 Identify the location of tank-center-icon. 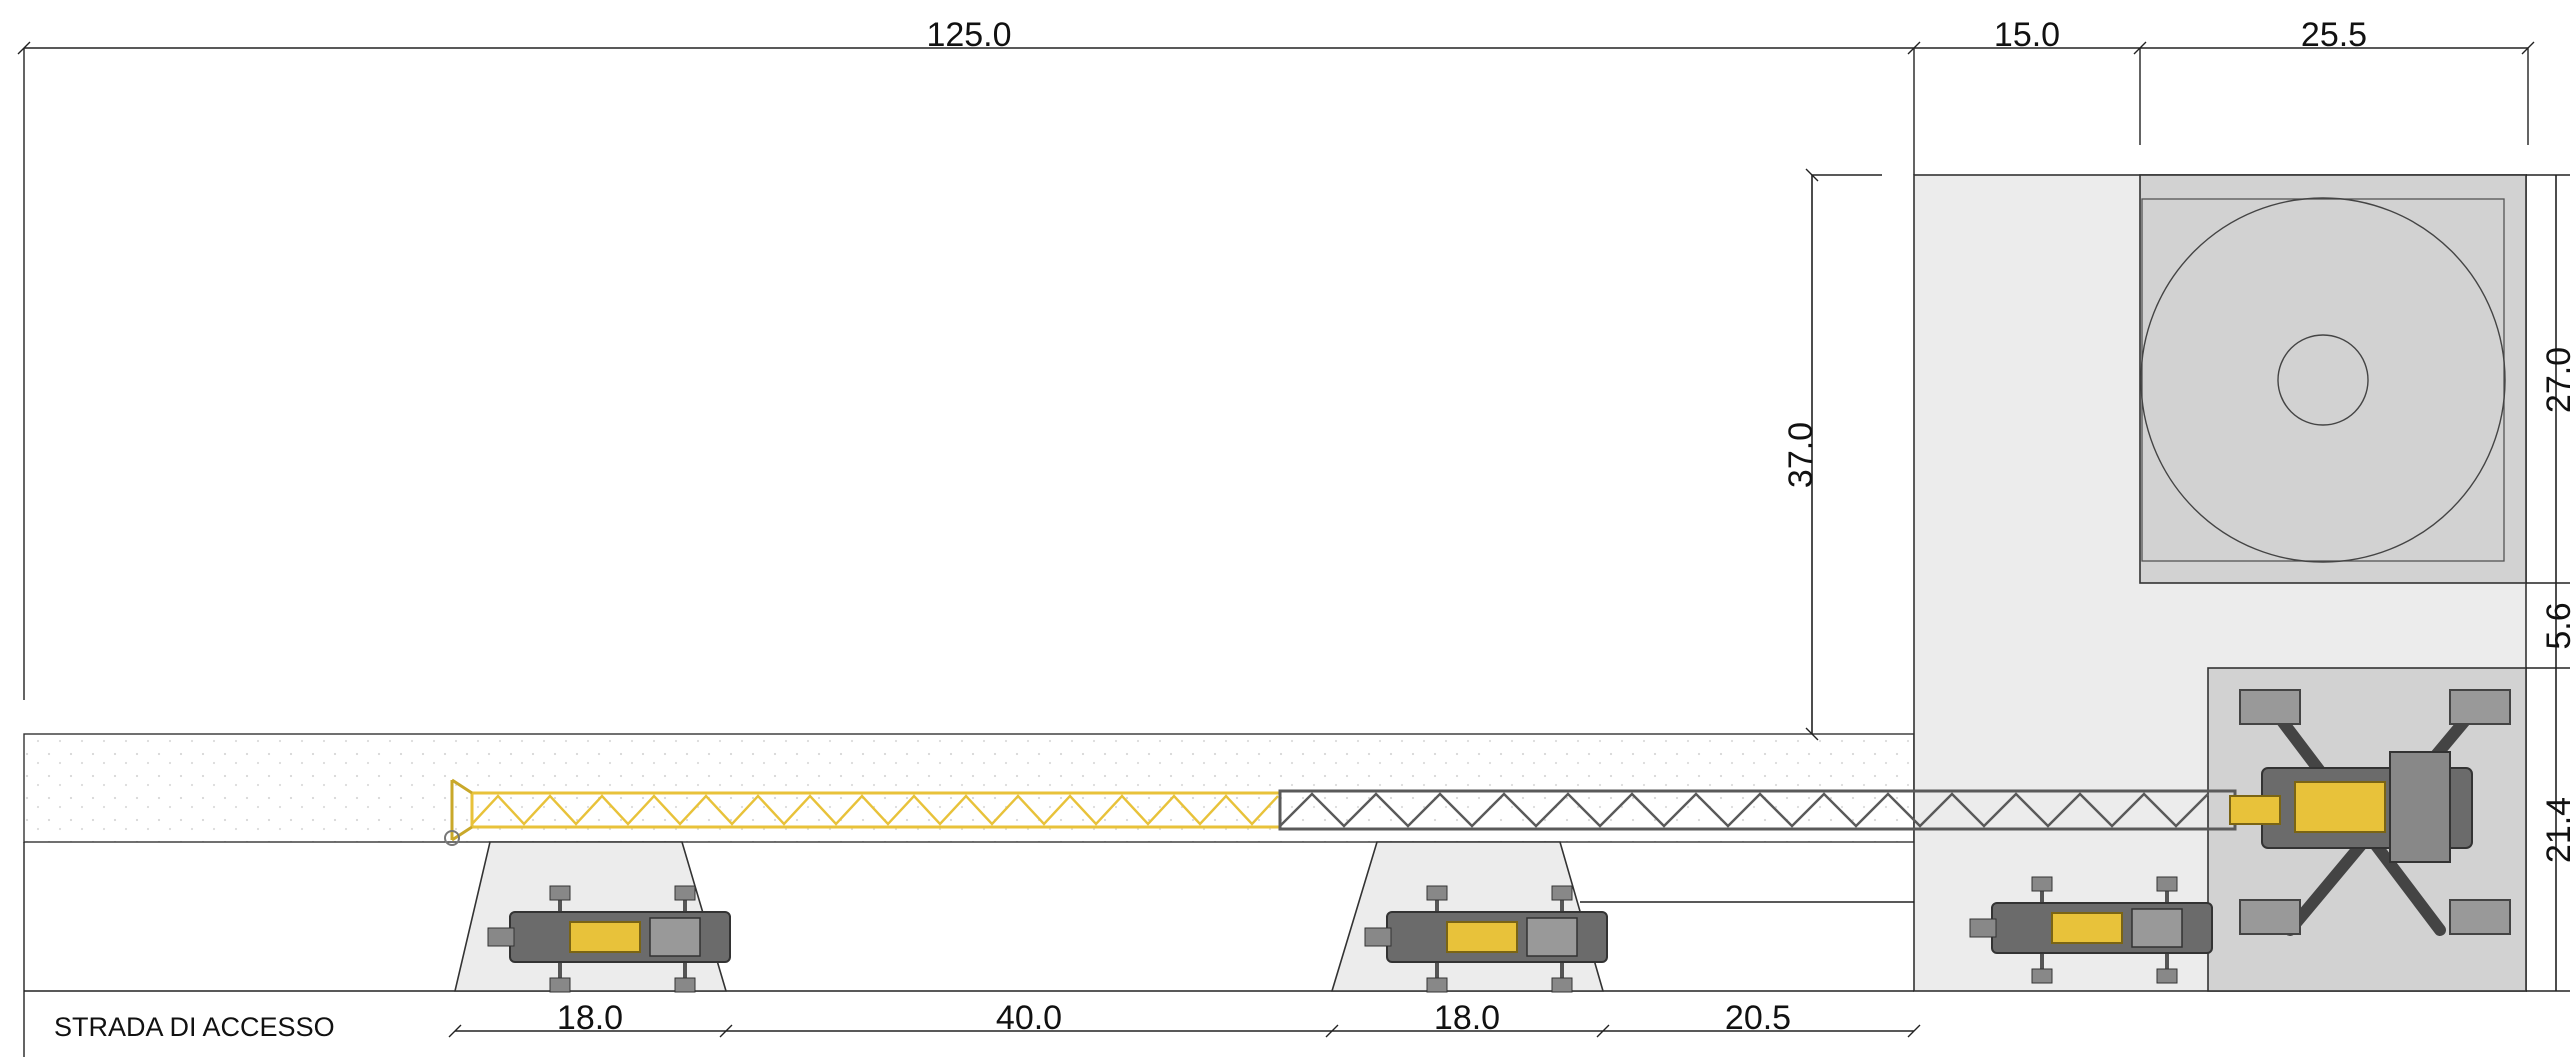
(2323, 380).